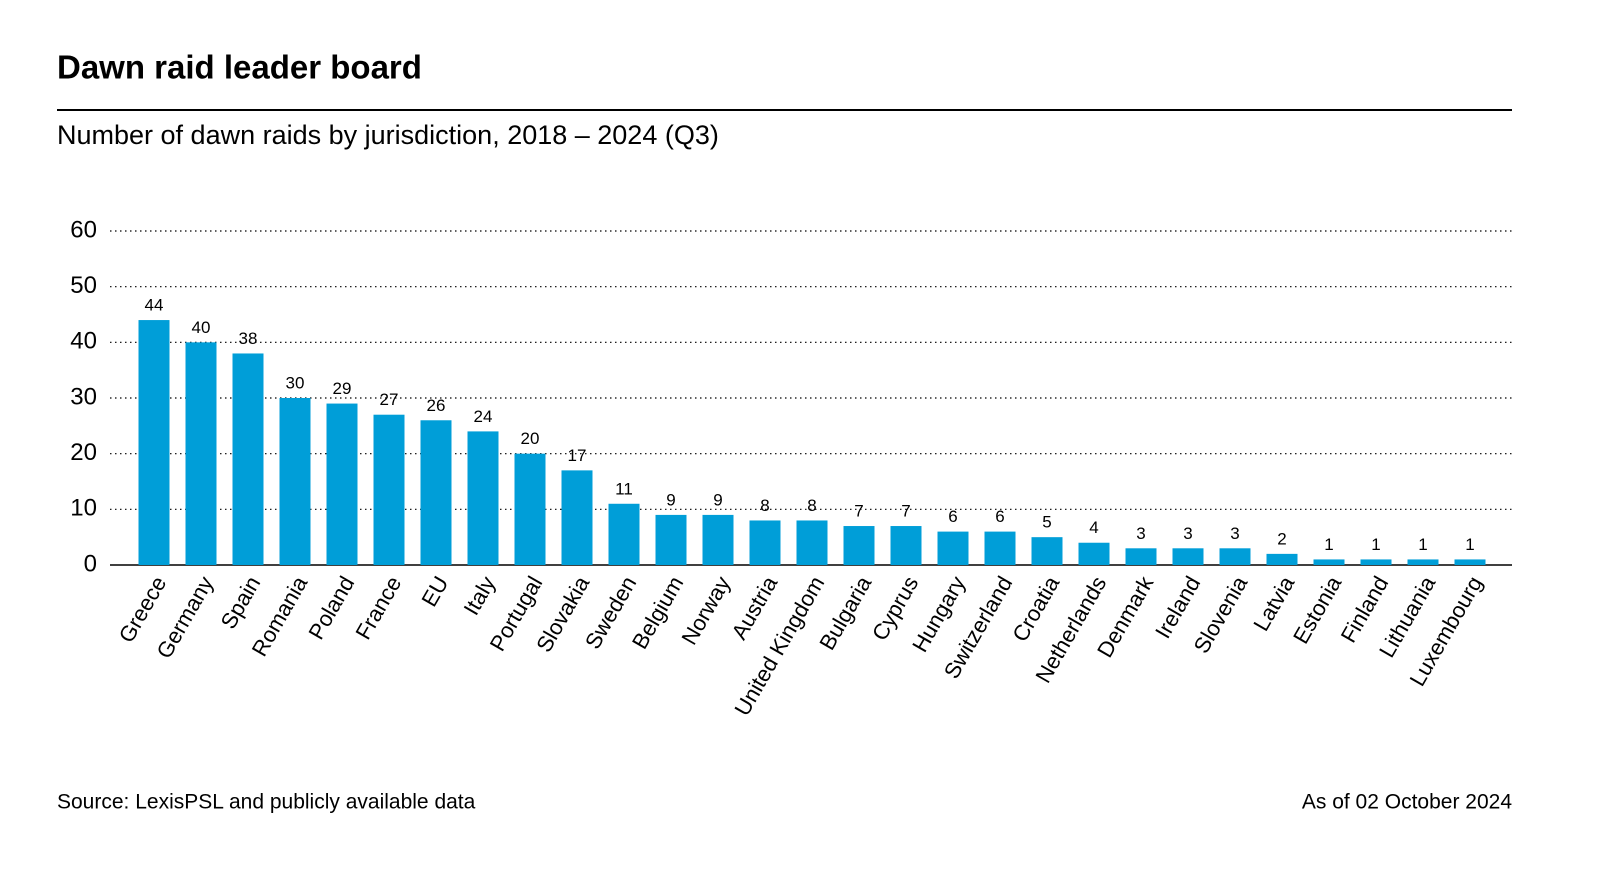 Image resolution: width=1600 pixels, height=885 pixels. Describe the element at coordinates (389, 399) in the screenshot. I see `value-label: 27` at that location.